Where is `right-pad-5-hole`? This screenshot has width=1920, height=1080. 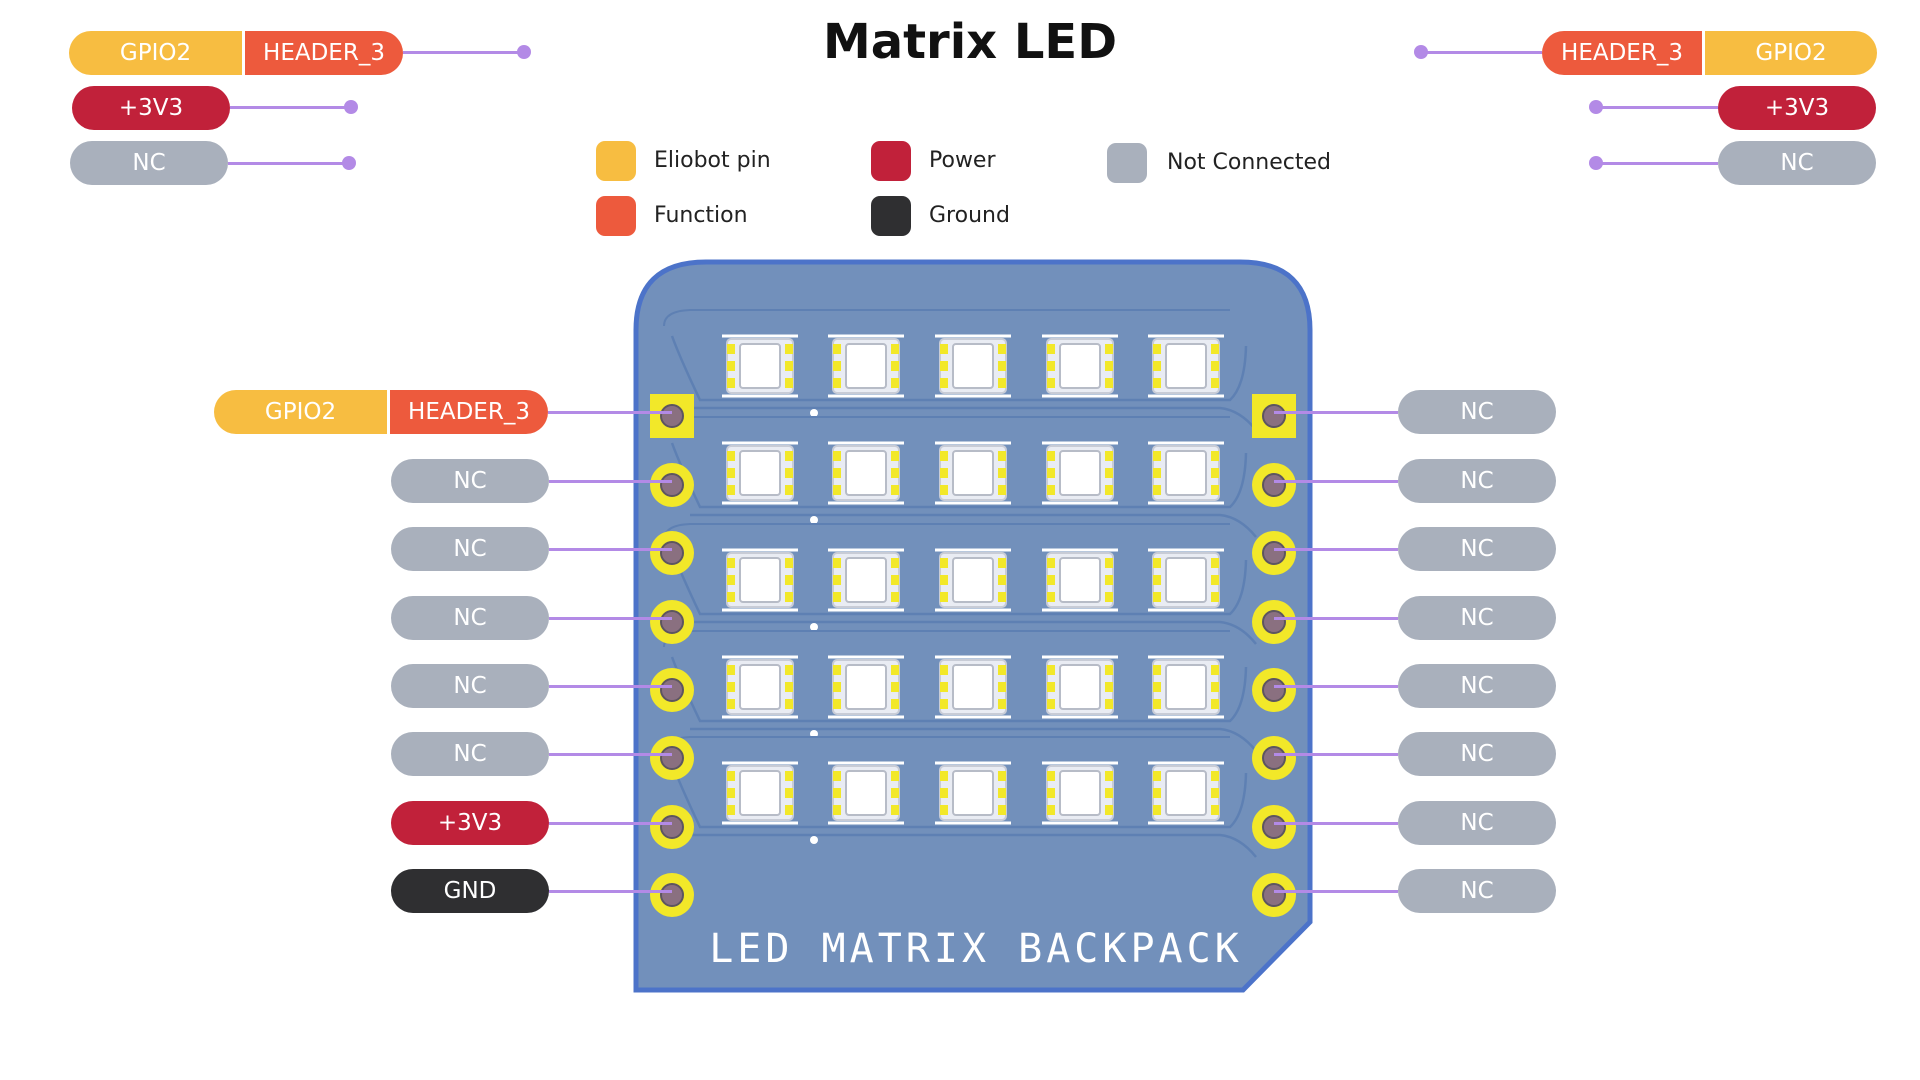
right-pad-5-hole is located at coordinates (1274, 690).